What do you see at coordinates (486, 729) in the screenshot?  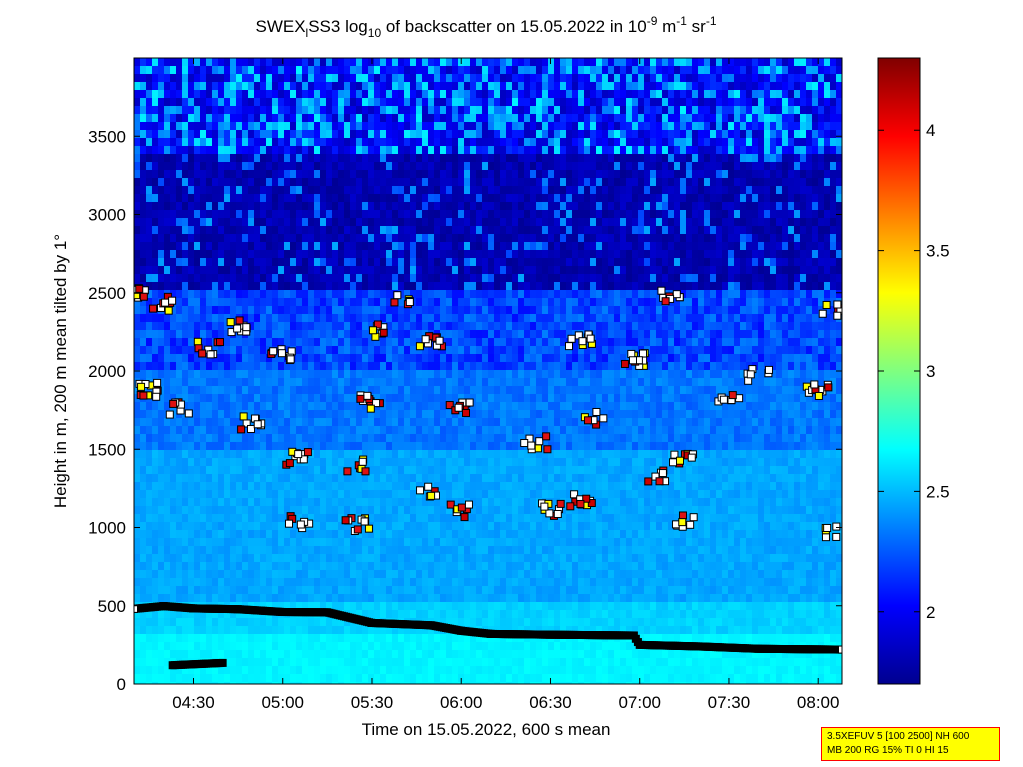 I see `x-axis-label: Time on 15.05.2022, 600 s mean` at bounding box center [486, 729].